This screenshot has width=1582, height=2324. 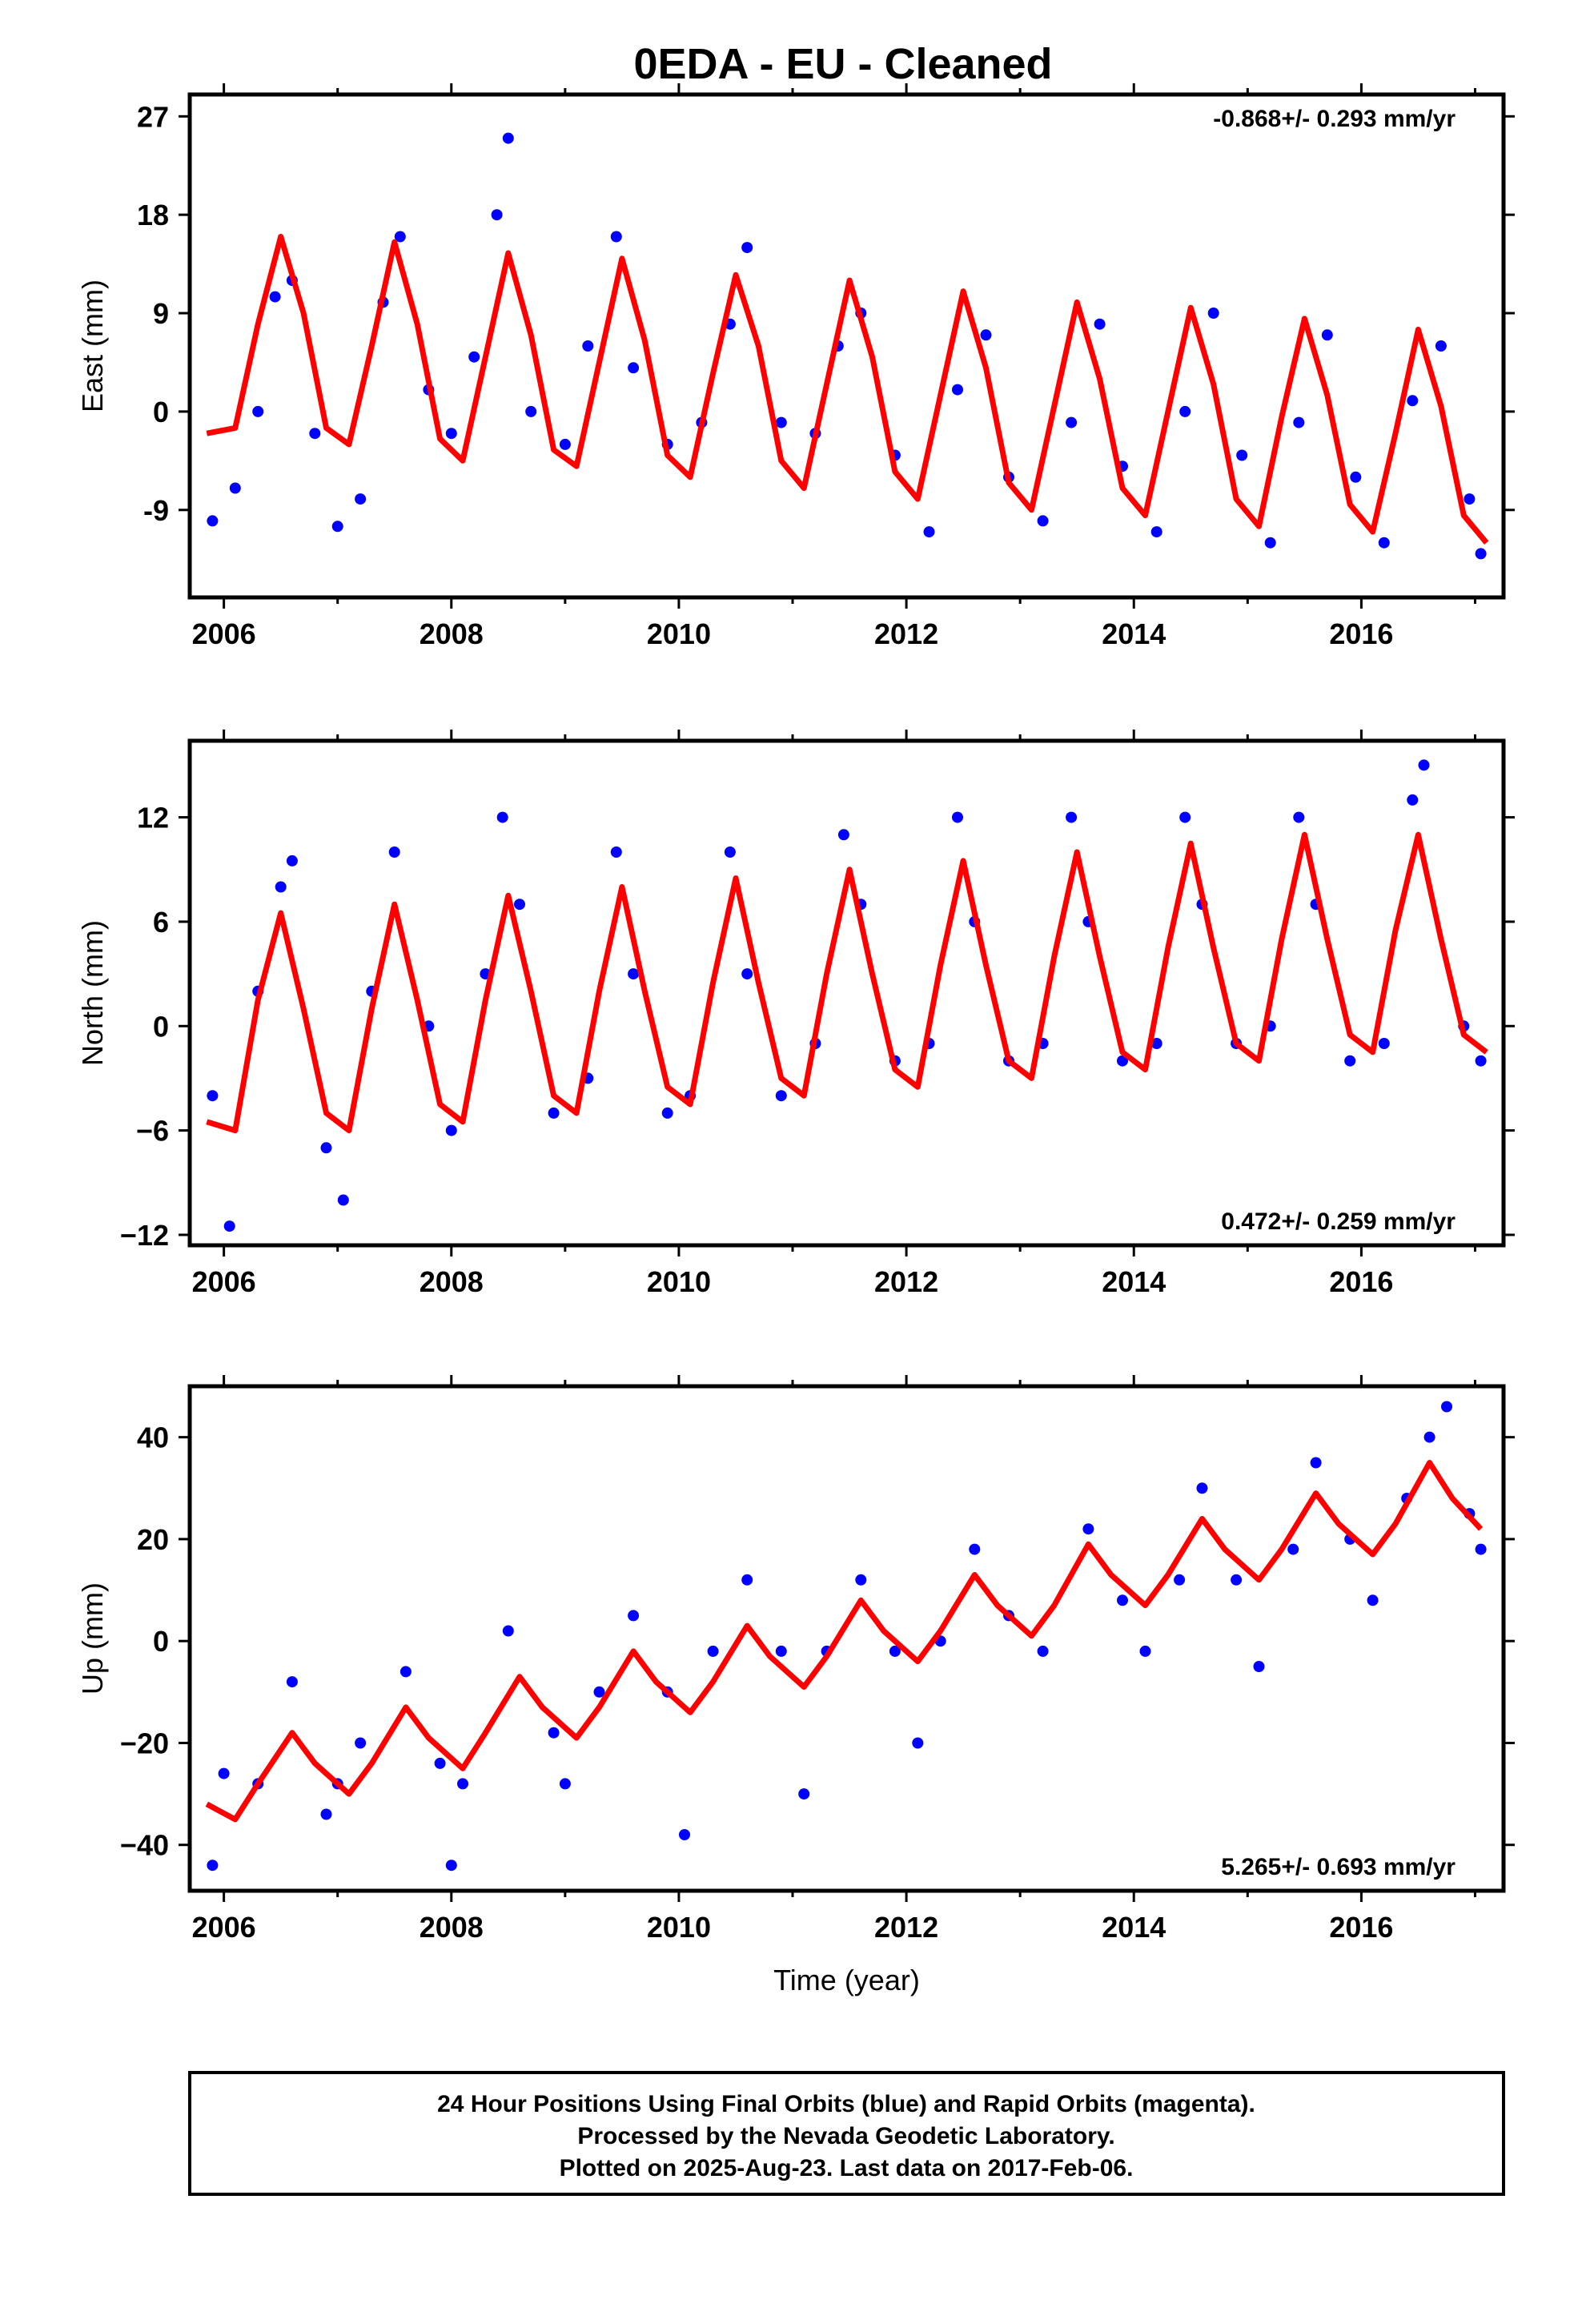 What do you see at coordinates (161, 1642) in the screenshot?
I see `up-y-tick-label: 0` at bounding box center [161, 1642].